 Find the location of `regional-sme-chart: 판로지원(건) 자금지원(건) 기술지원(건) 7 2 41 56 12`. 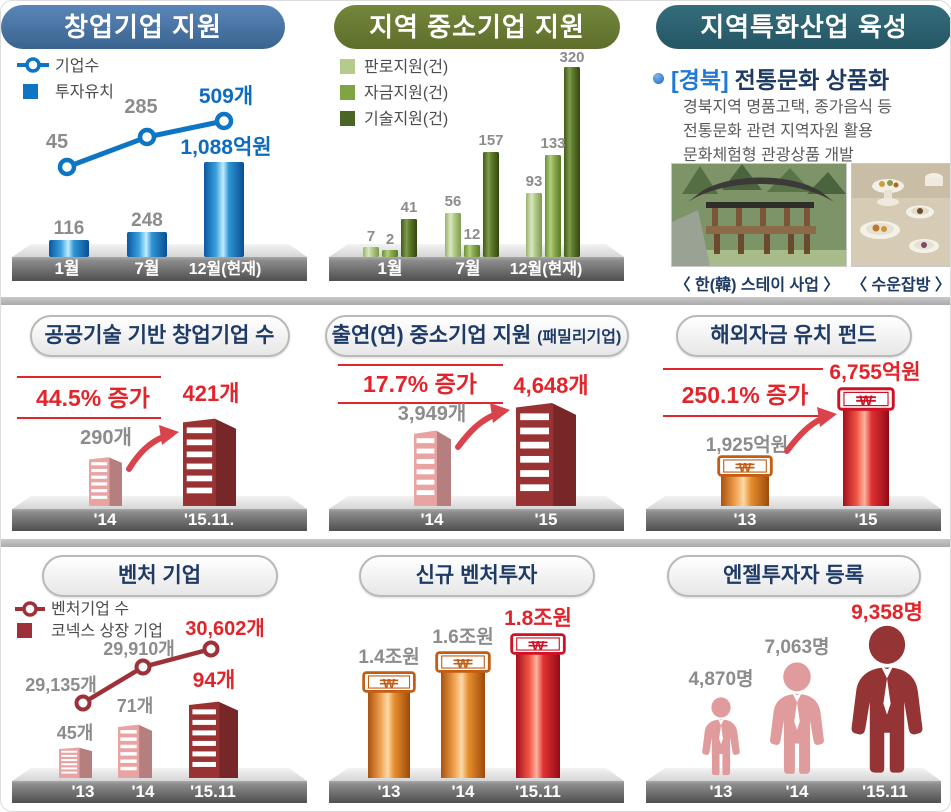

regional-sme-chart: 판로지원(건) 자금지원(건) 기술지원(건) 7 2 41 56 12 is located at coordinates (476, 166).